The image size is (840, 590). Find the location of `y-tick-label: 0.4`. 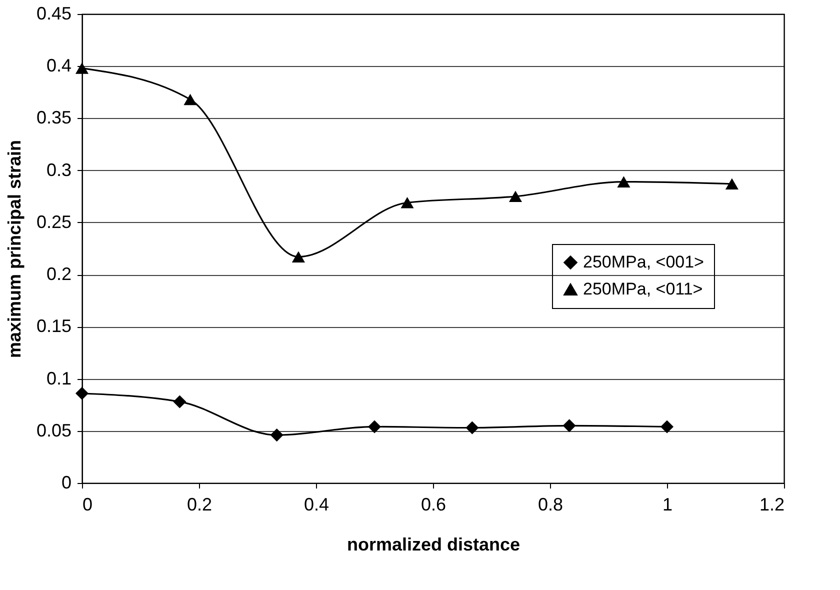

y-tick-label: 0.4 is located at coordinates (59, 66).